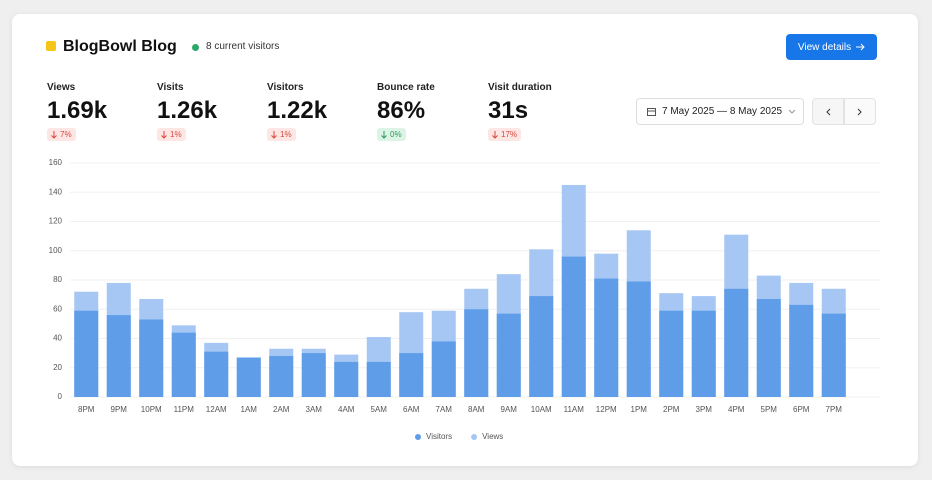 This screenshot has height=480, width=932. Describe the element at coordinates (574, 409) in the screenshot. I see `x-tick-label: 11AM` at that location.